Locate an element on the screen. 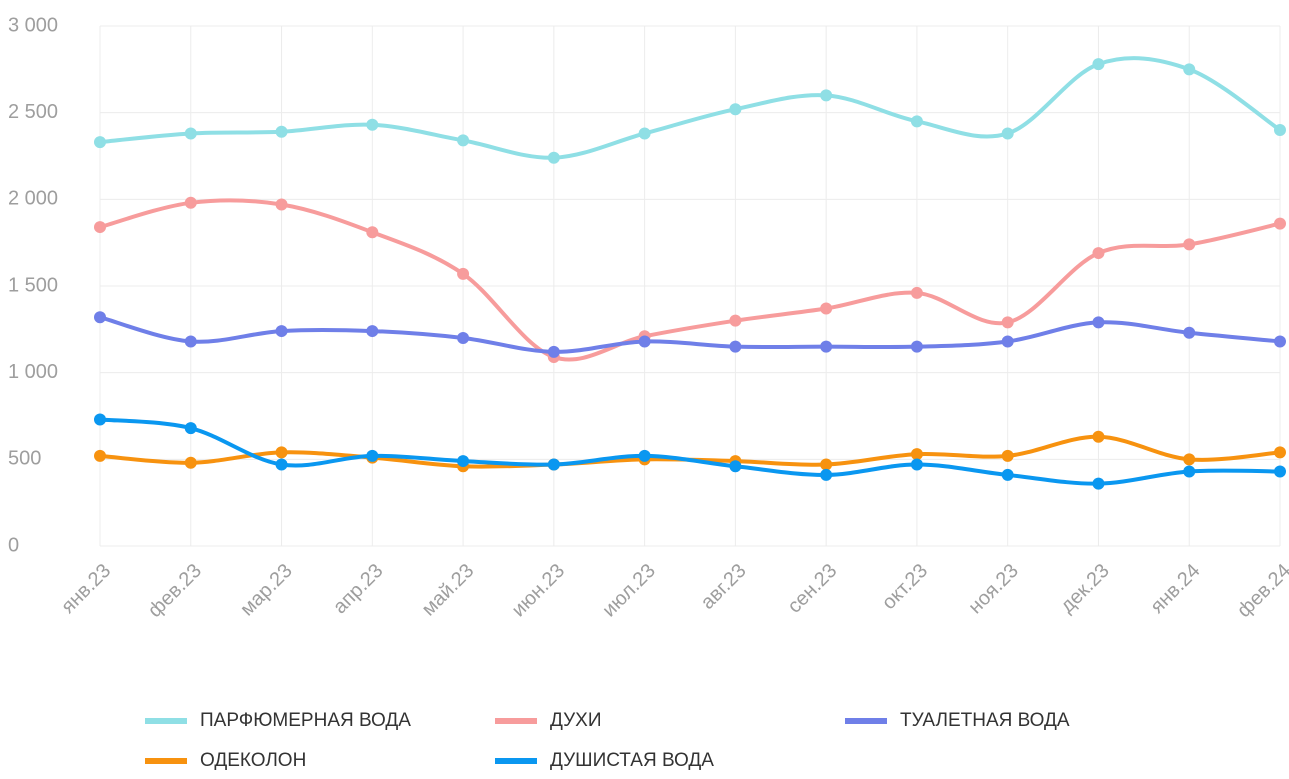 This screenshot has width=1289, height=779. x-tick-label: сен.23 is located at coordinates (812, 589).